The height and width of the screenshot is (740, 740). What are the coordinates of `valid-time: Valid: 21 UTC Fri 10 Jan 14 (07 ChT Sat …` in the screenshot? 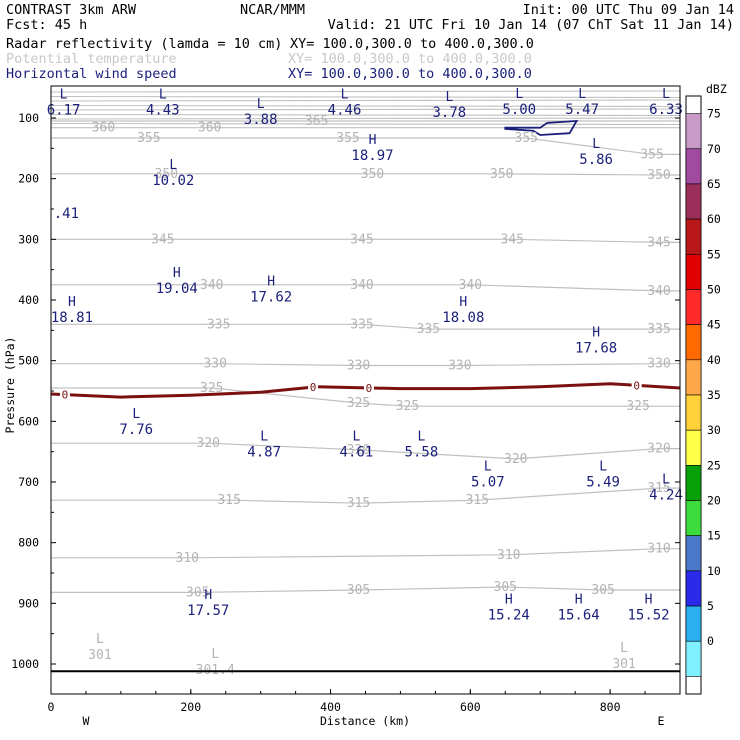 It's located at (531, 25).